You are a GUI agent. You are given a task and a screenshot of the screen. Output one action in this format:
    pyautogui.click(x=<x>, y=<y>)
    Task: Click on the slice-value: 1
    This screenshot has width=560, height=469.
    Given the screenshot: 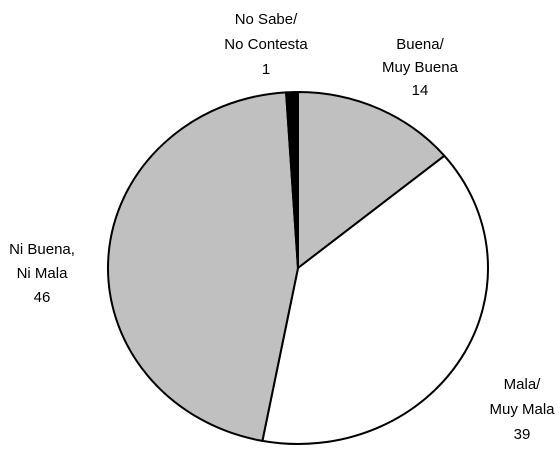 What is the action you would take?
    pyautogui.click(x=266, y=69)
    